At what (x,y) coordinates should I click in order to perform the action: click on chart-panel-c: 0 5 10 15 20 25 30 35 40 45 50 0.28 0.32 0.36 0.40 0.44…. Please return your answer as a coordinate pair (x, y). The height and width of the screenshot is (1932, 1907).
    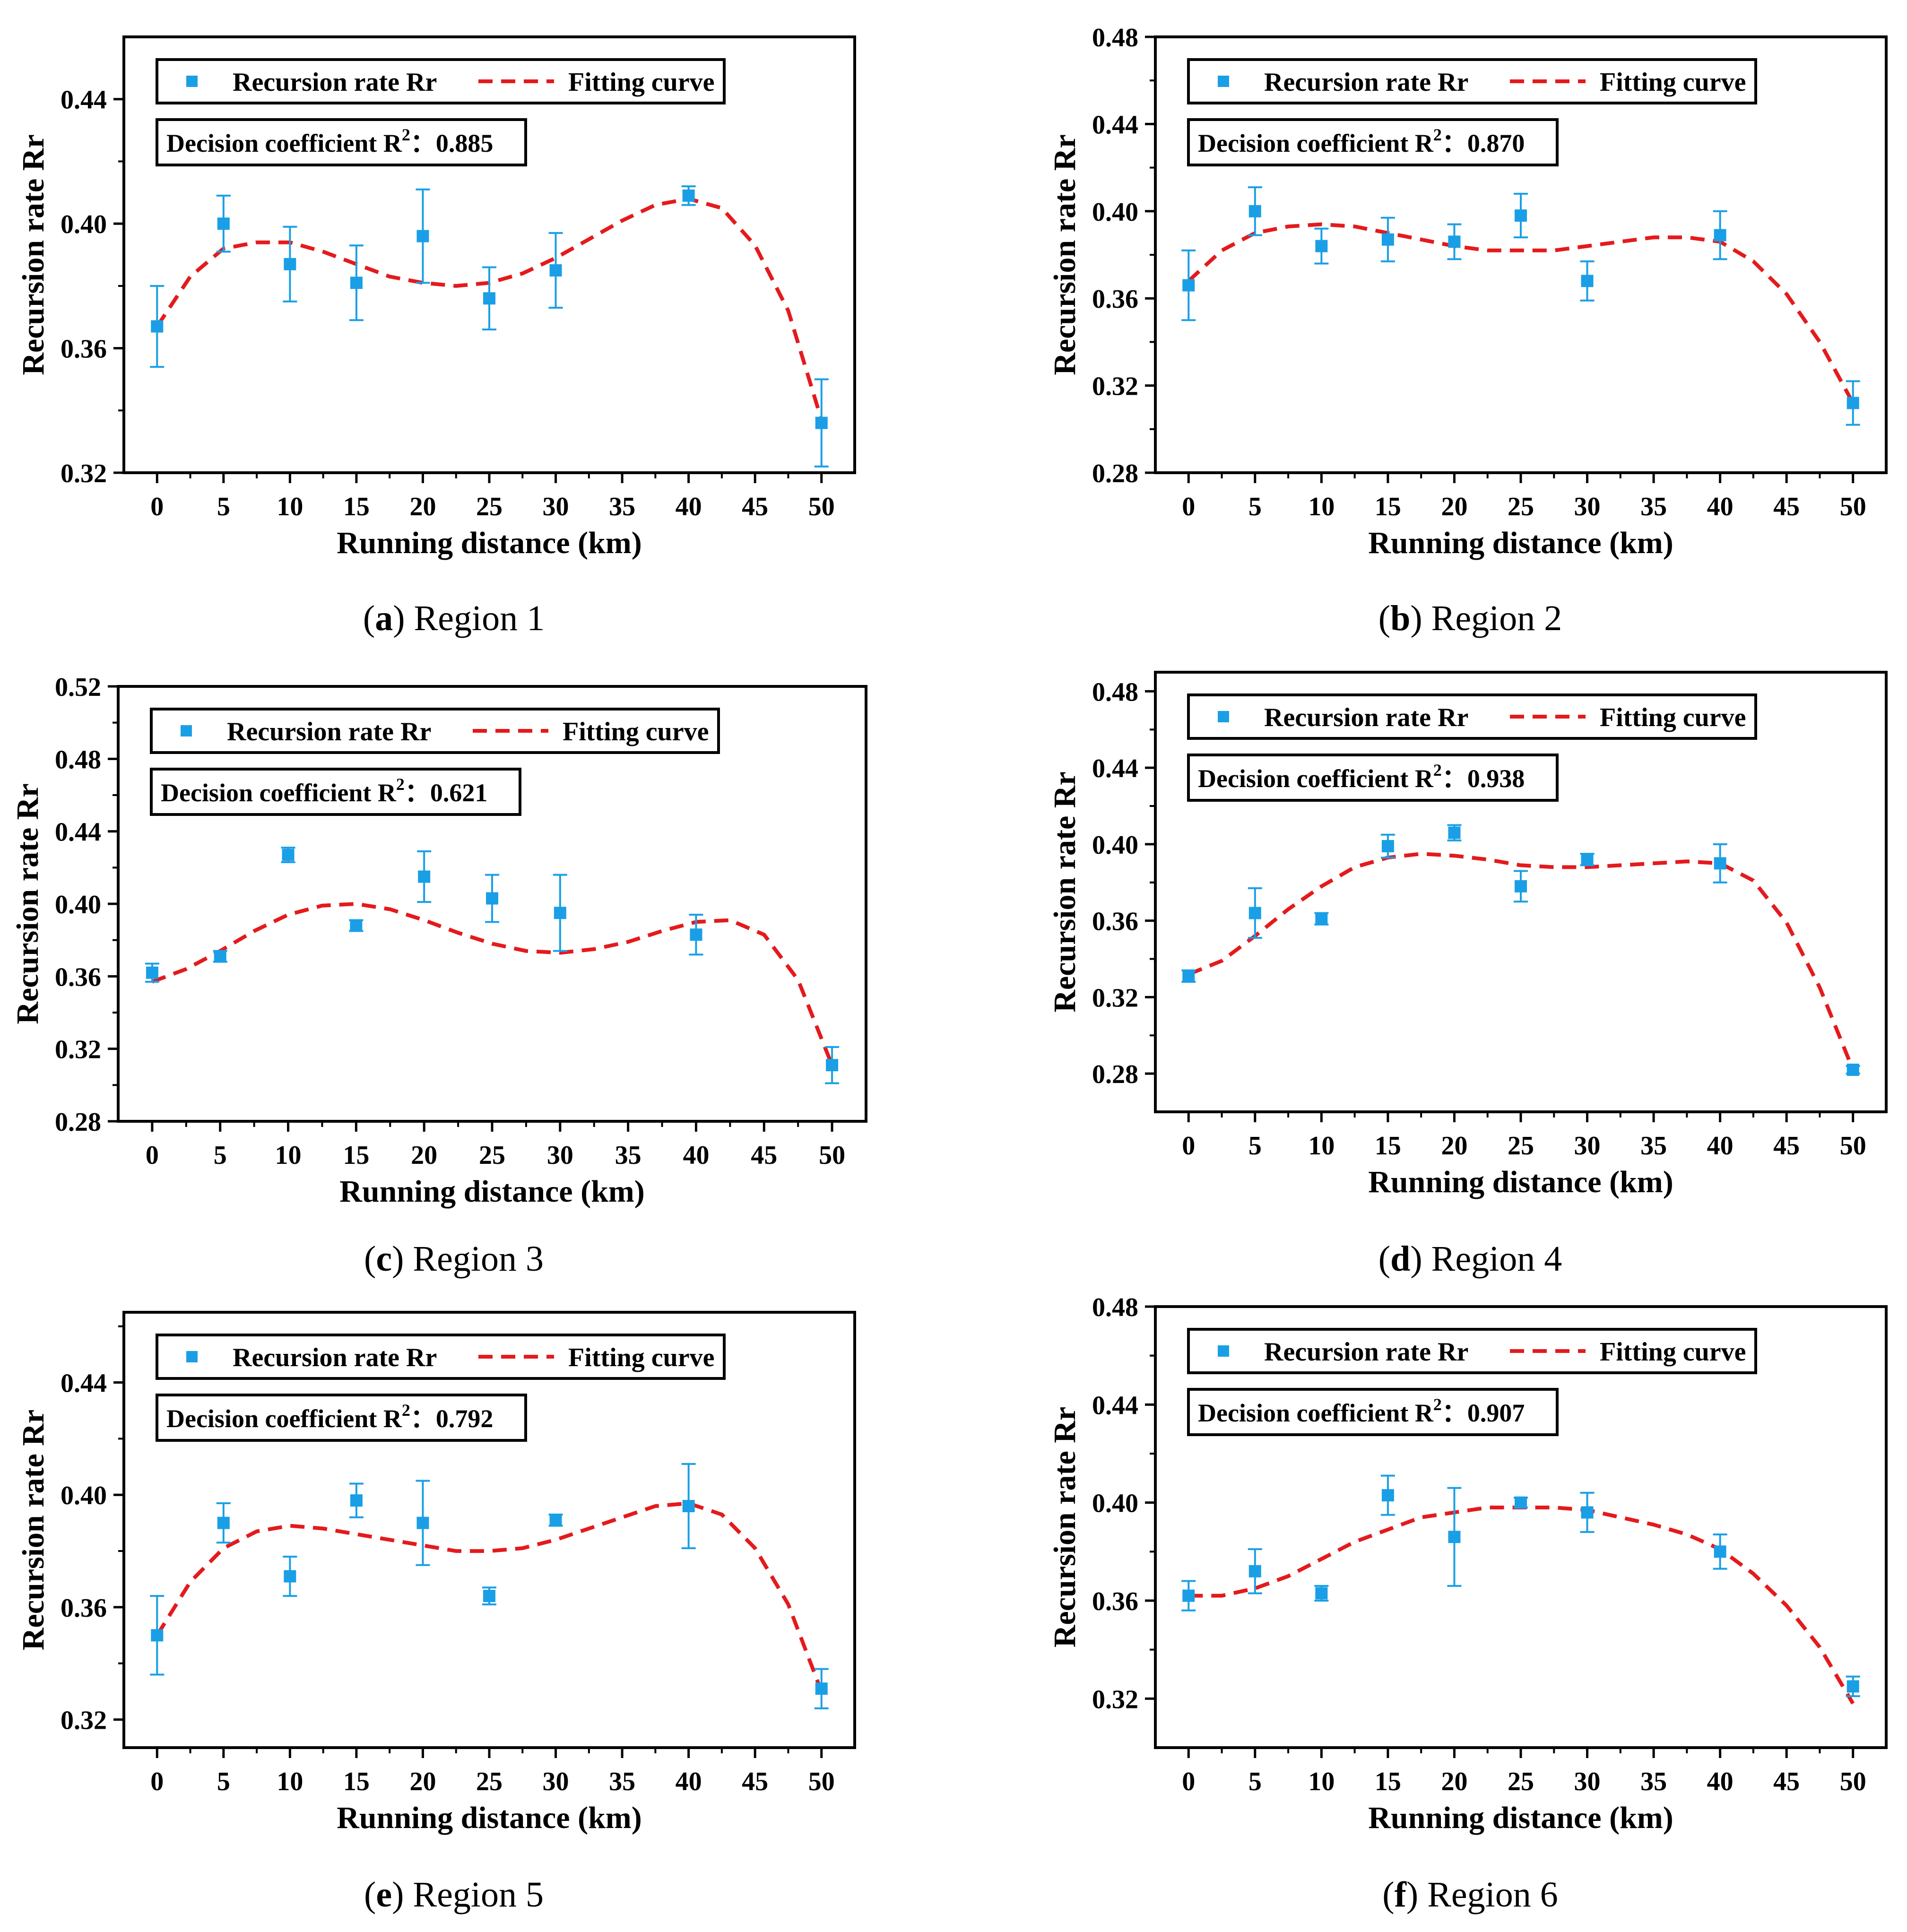
    Looking at the image, I should click on (438, 941).